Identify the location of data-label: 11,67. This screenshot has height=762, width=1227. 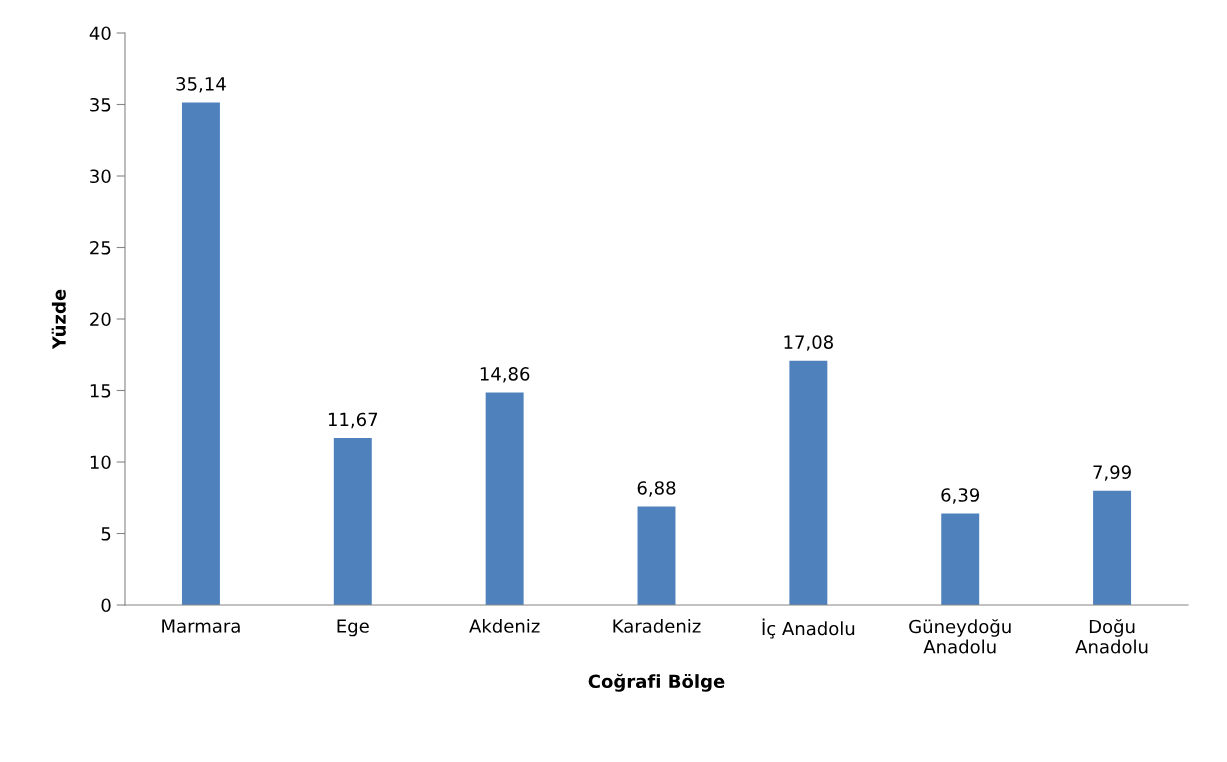
(353, 420).